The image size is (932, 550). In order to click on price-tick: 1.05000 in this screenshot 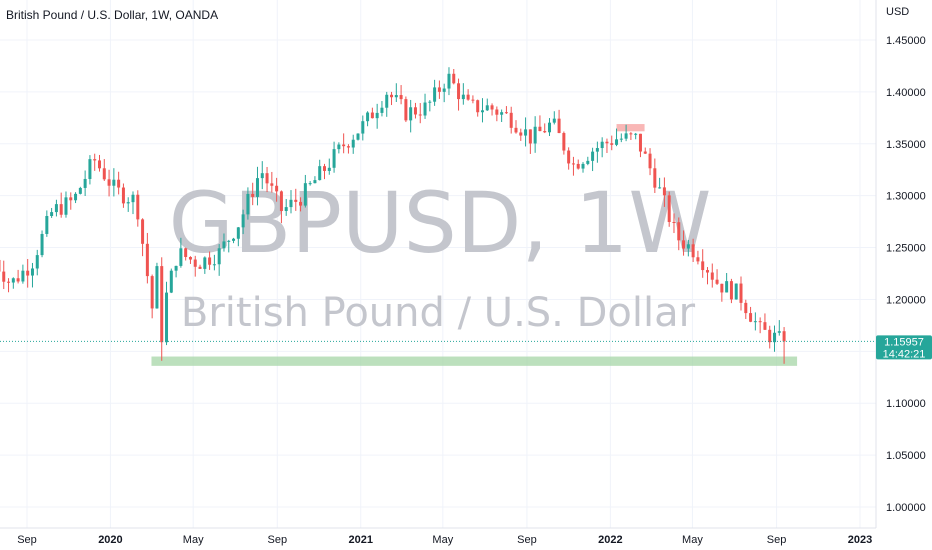, I will do `click(906, 456)`.